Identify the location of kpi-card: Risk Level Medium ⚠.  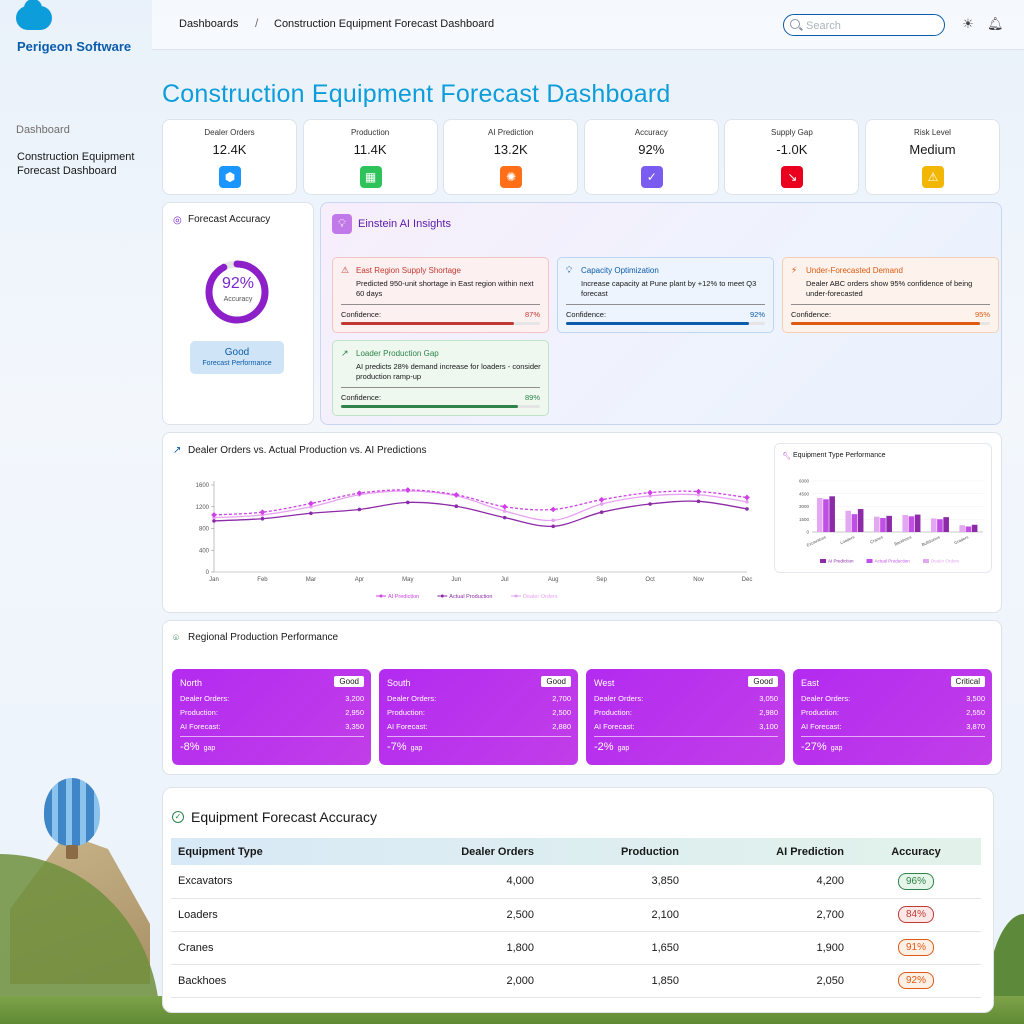
(932, 157).